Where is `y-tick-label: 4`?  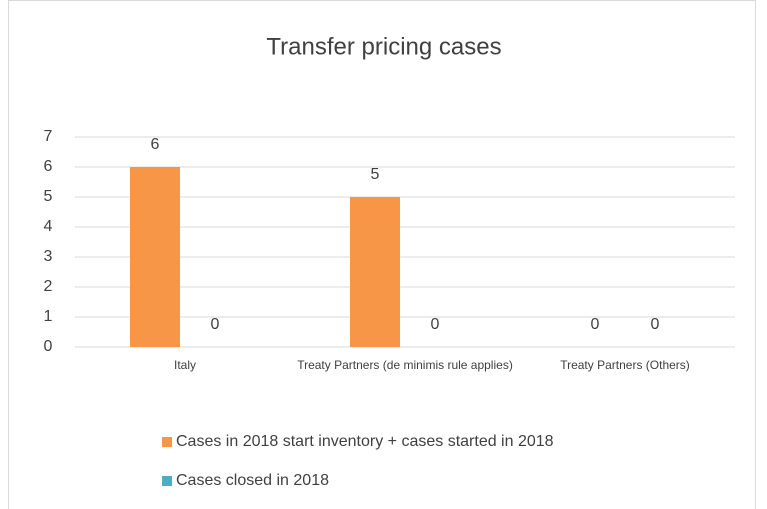 y-tick-label: 4 is located at coordinates (48, 226).